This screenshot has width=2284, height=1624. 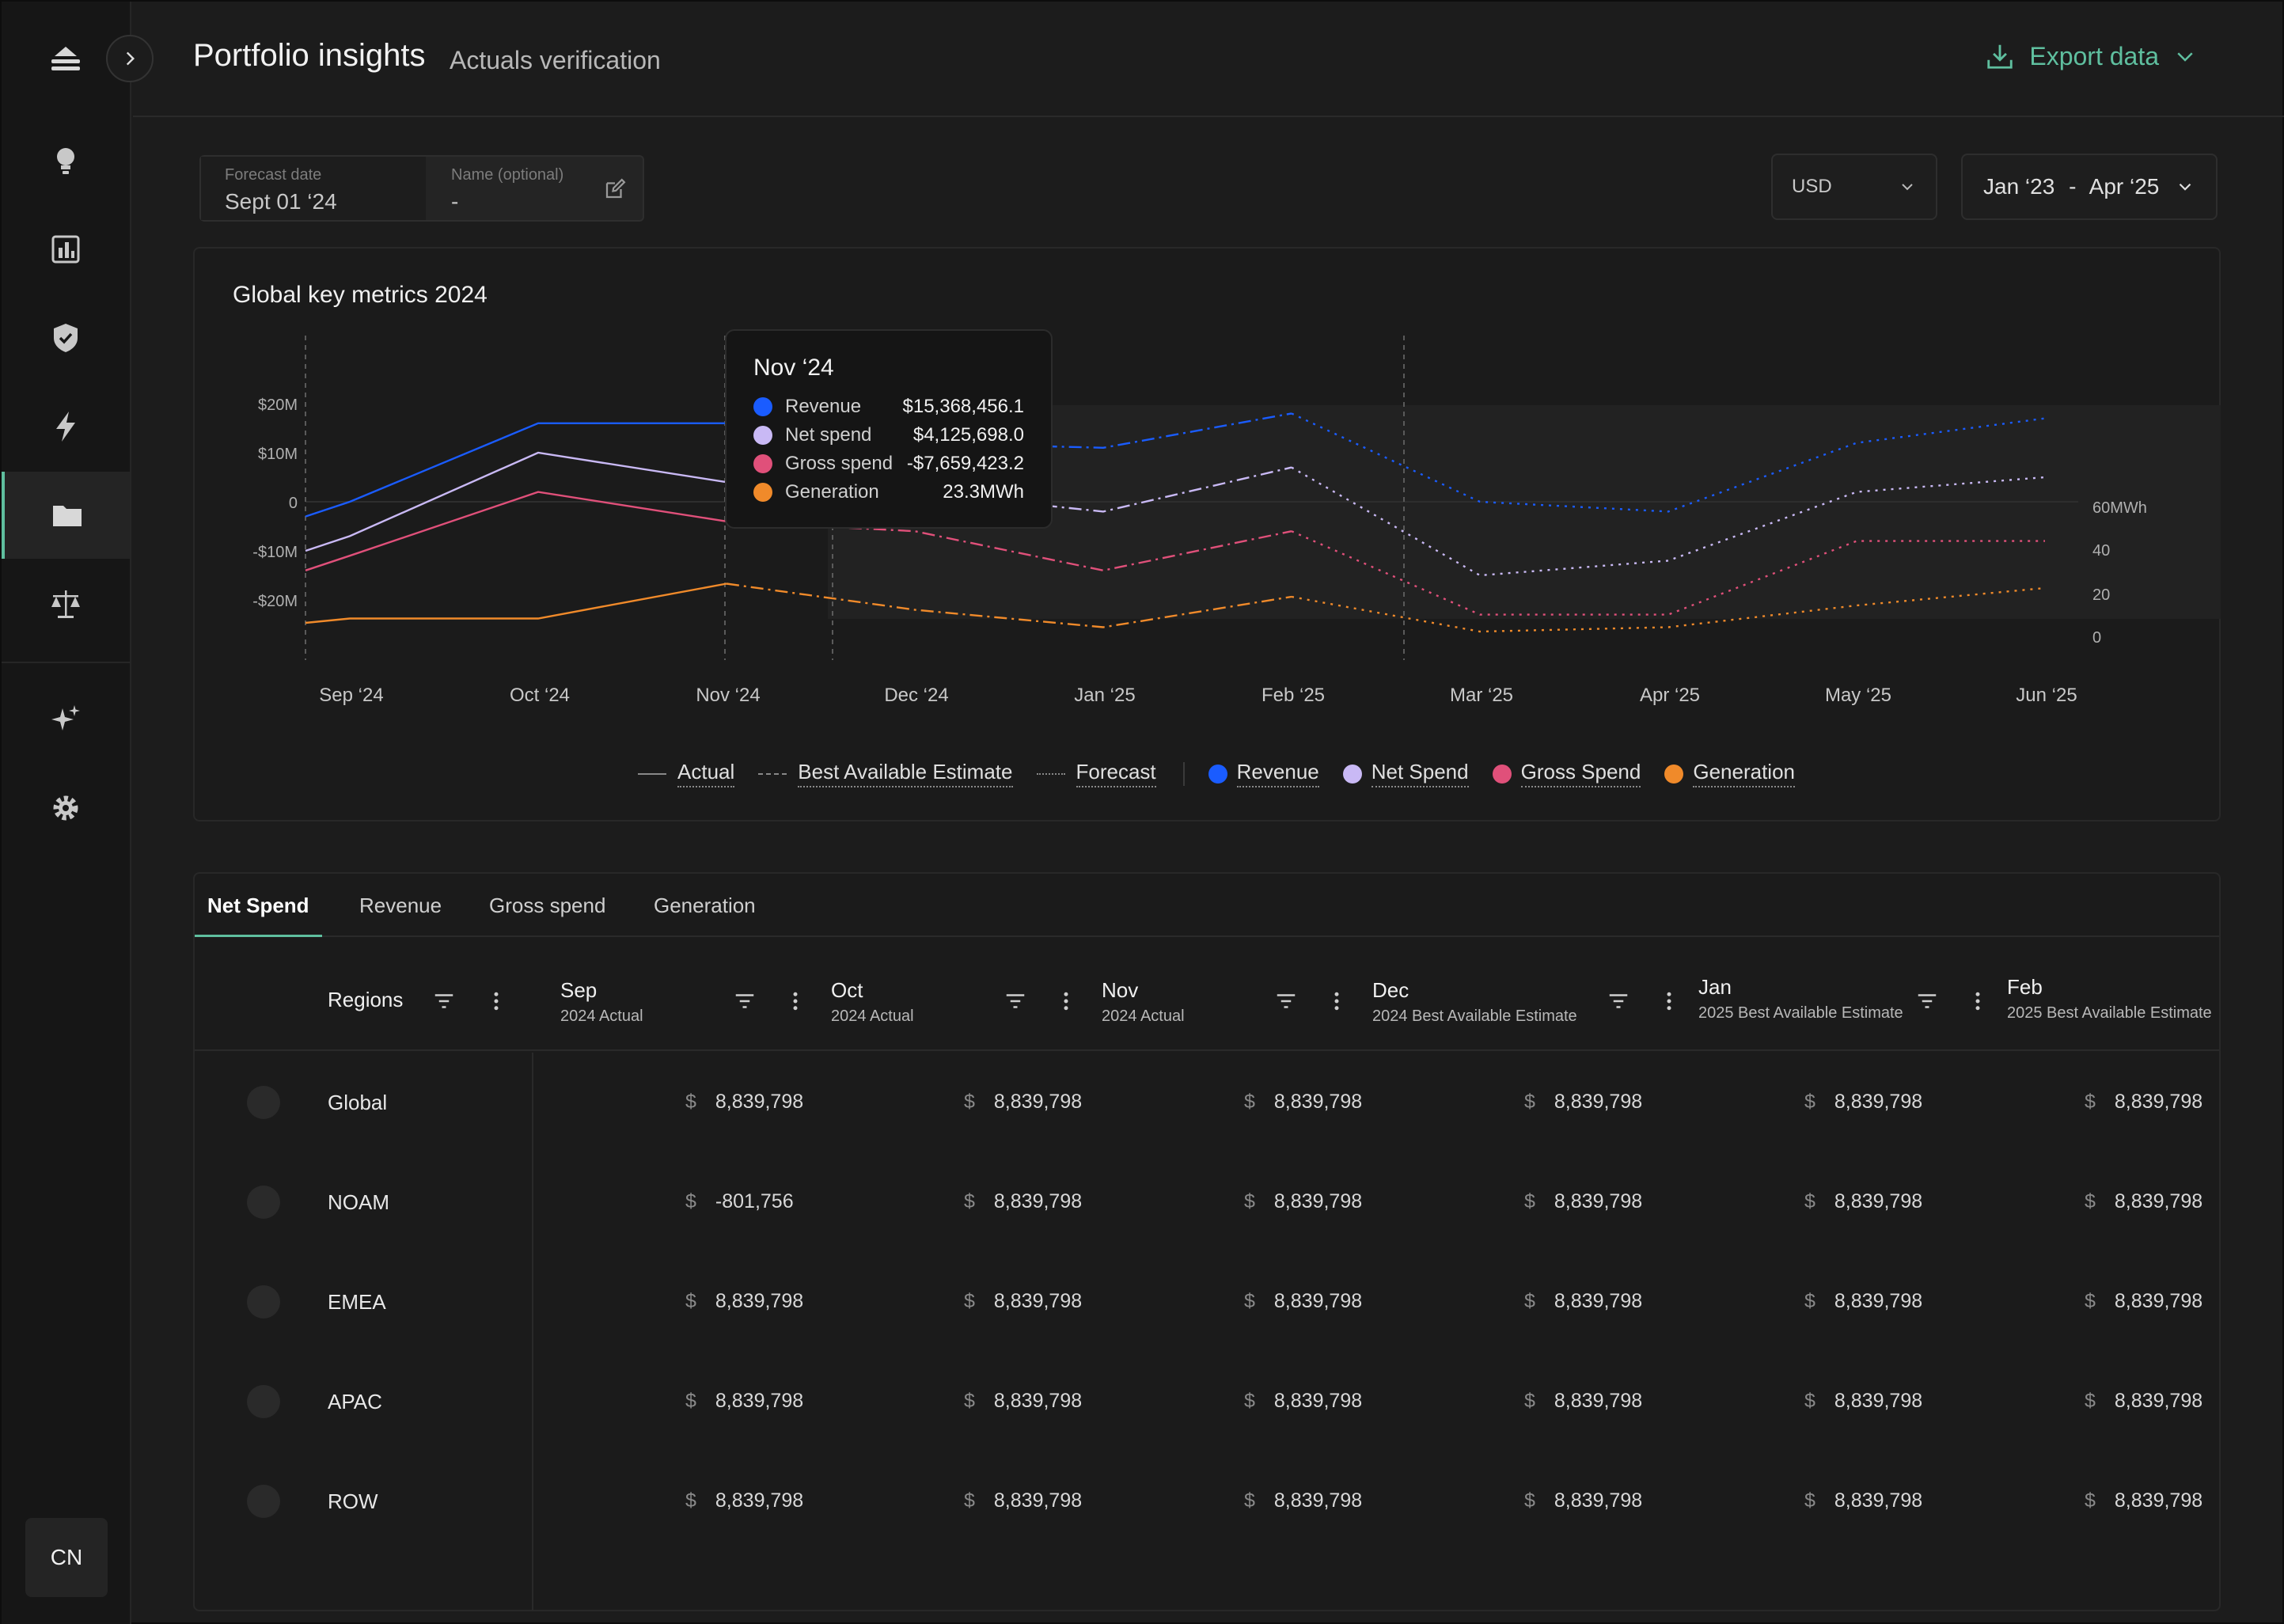 I want to click on user-avatar: CN, so click(x=66, y=1557).